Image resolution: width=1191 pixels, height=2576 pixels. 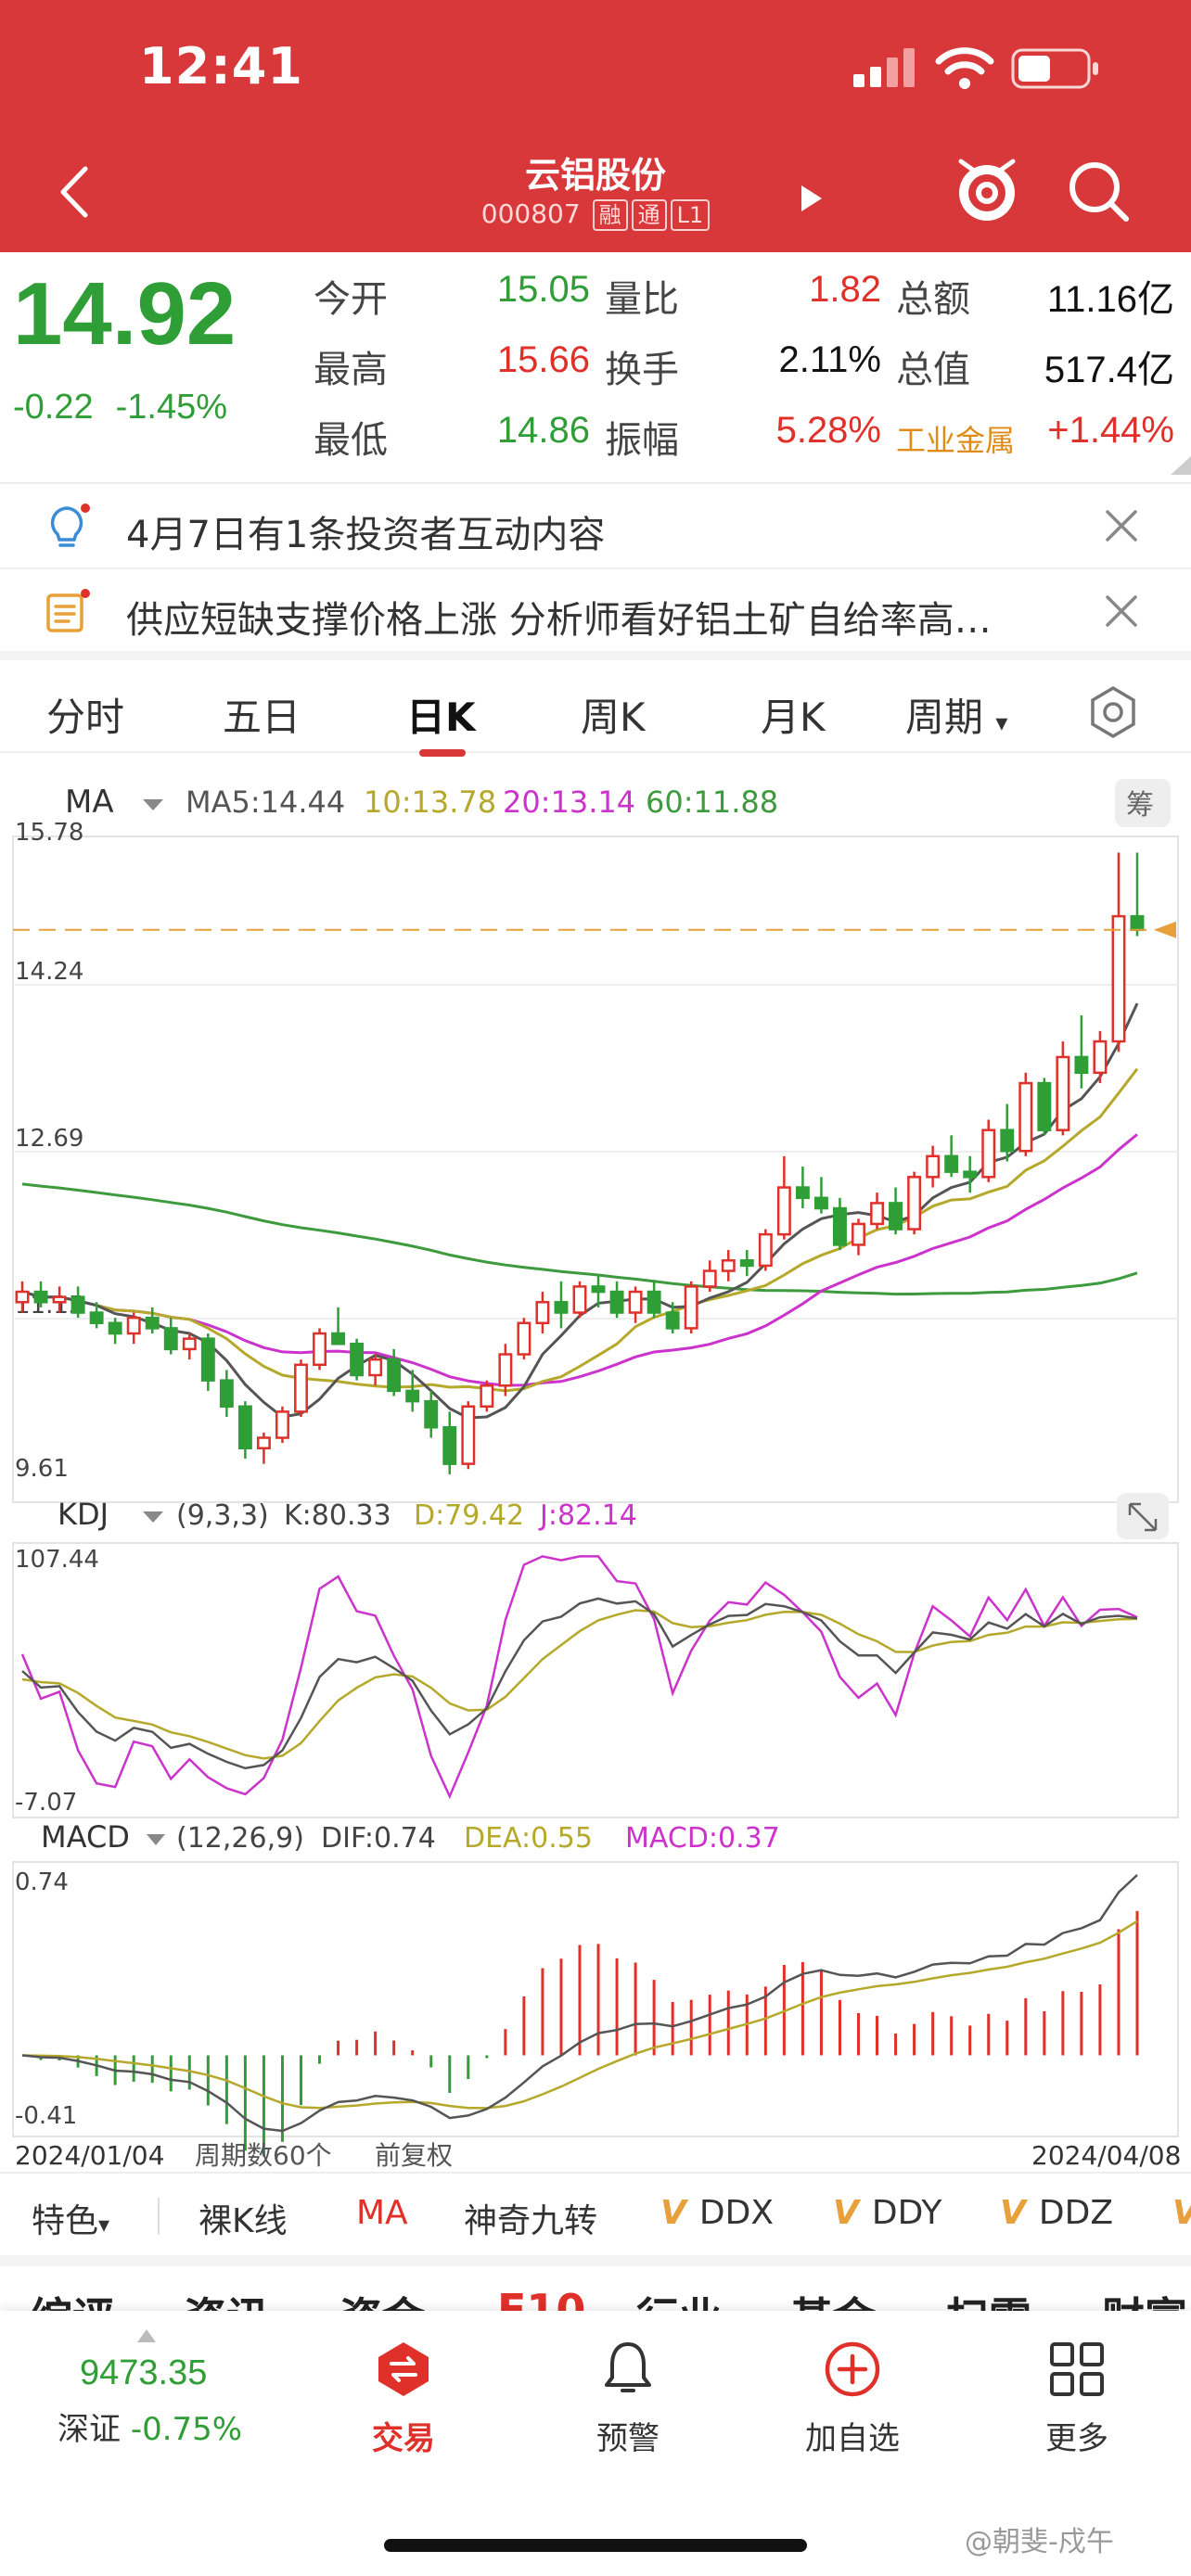 What do you see at coordinates (144, 2372) in the screenshot?
I see `index-value: 9473.35` at bounding box center [144, 2372].